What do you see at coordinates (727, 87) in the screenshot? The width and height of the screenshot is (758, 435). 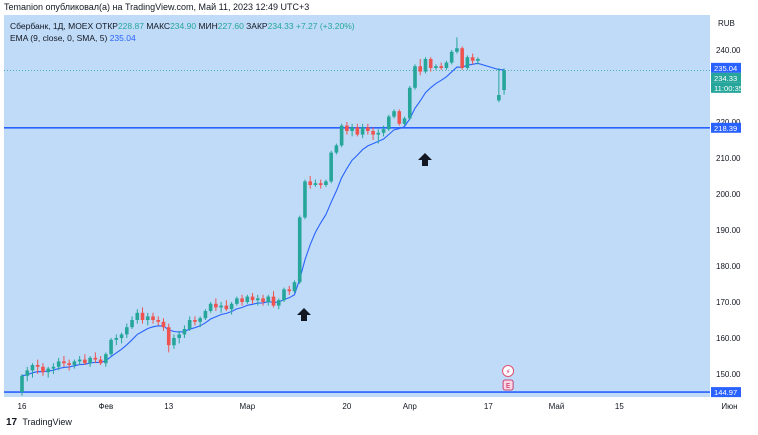 I see `price-tag-3: 11:00:35` at bounding box center [727, 87].